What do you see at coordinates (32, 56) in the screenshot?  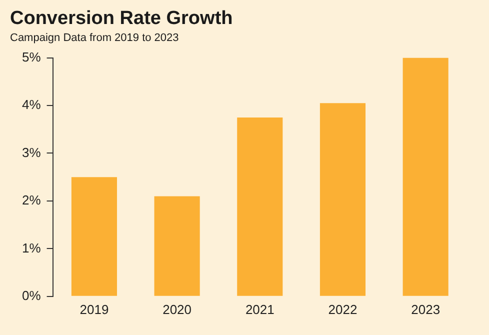 I see `y-tick-label: 5%` at bounding box center [32, 56].